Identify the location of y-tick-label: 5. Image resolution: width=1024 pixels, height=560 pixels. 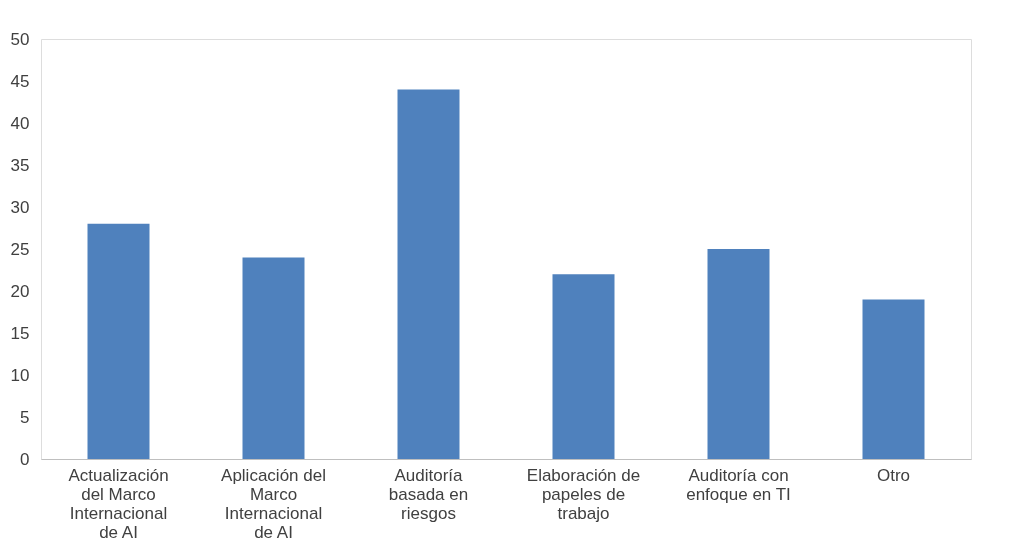
(25, 417).